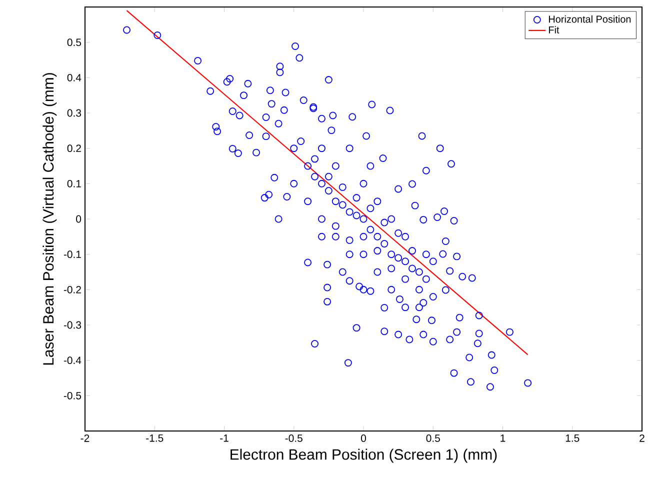 This screenshot has height=487, width=664. I want to click on y-tick-label: -0.5, so click(73, 396).